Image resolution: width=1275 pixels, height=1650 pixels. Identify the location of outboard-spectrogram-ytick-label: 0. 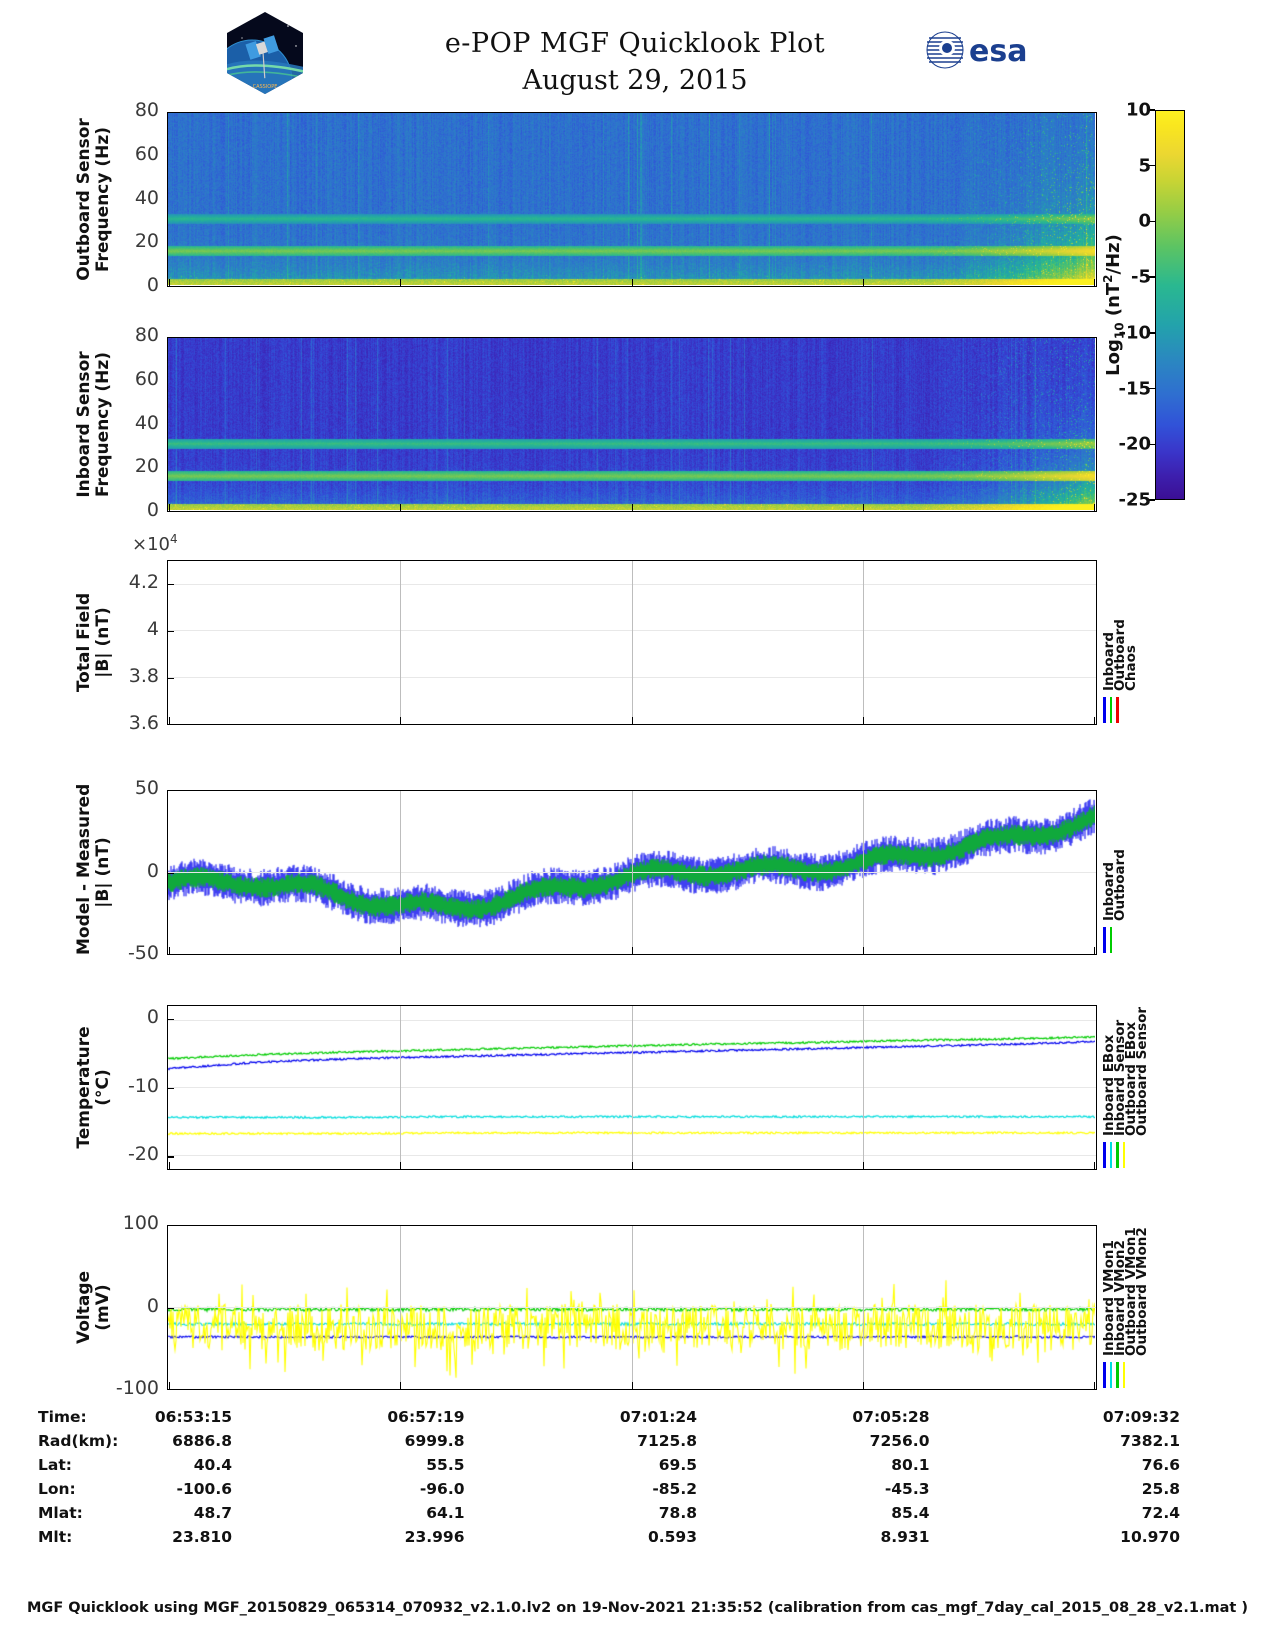
(152, 285).